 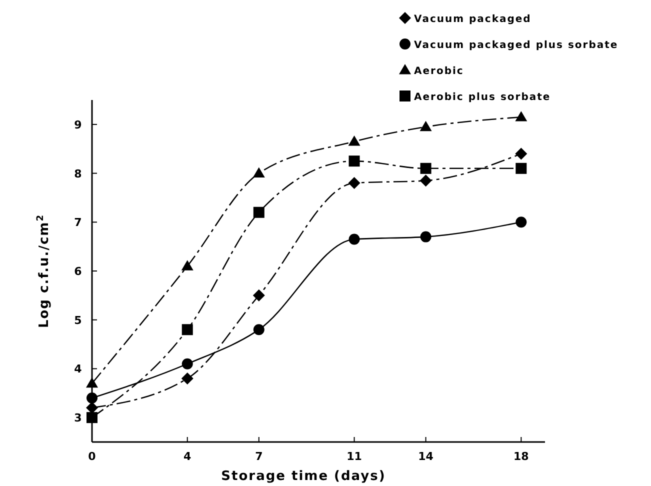 What do you see at coordinates (473, 19) in the screenshot?
I see `legend-label: Vacuum packaged` at bounding box center [473, 19].